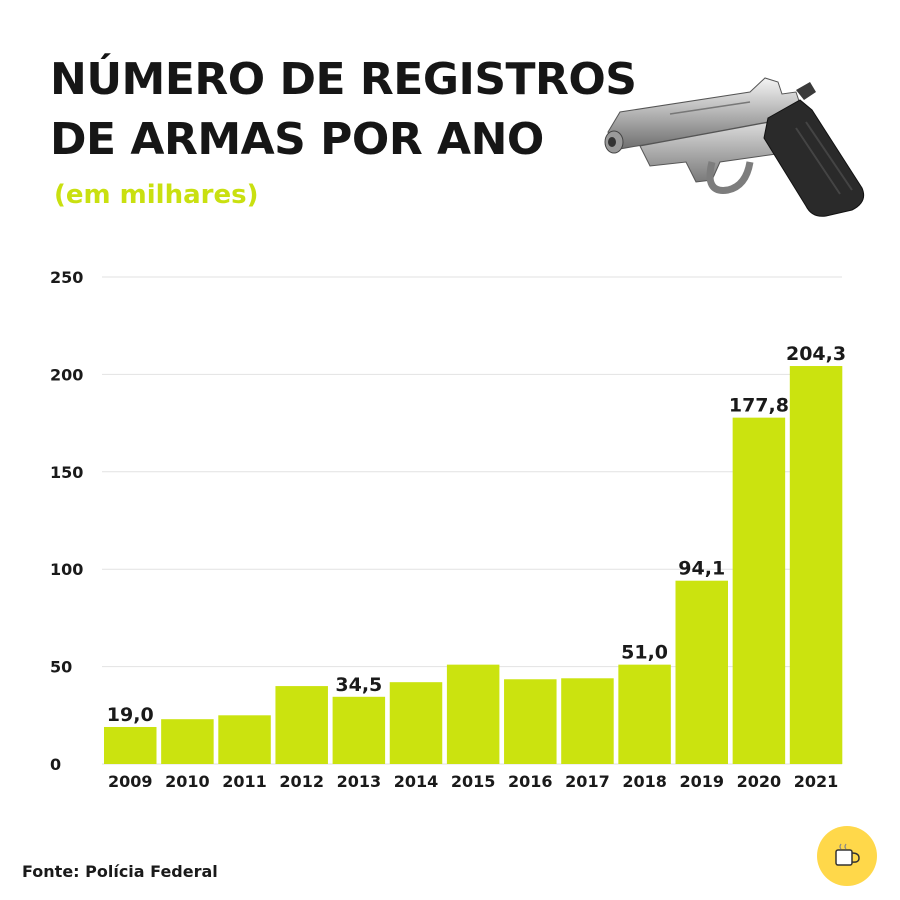  I want to click on x-tick-label: 2017, so click(587, 781).